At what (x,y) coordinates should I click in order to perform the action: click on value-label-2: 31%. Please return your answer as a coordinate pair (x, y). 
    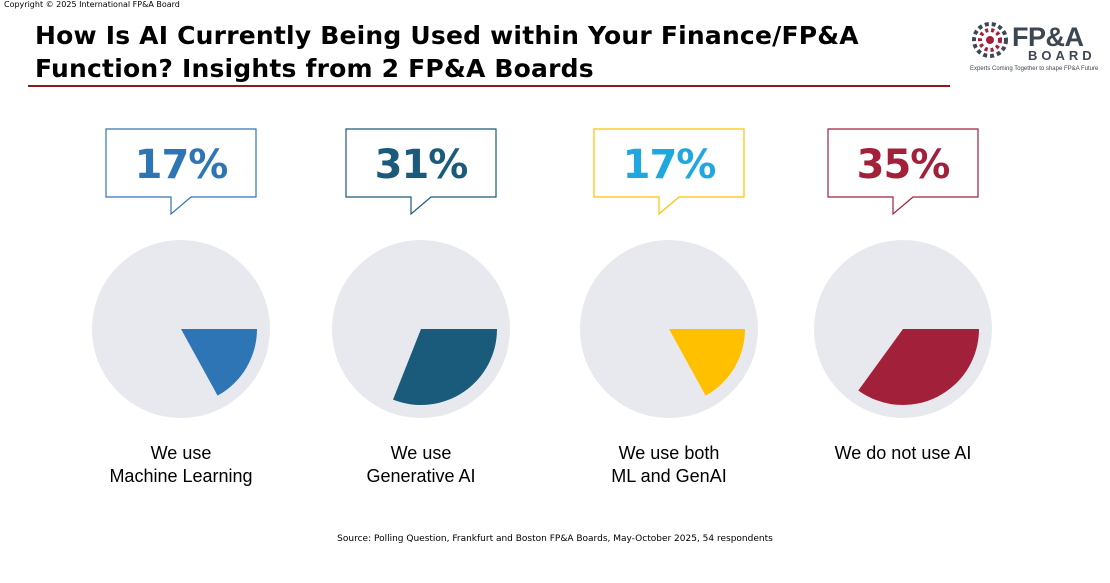
    Looking at the image, I should click on (421, 165).